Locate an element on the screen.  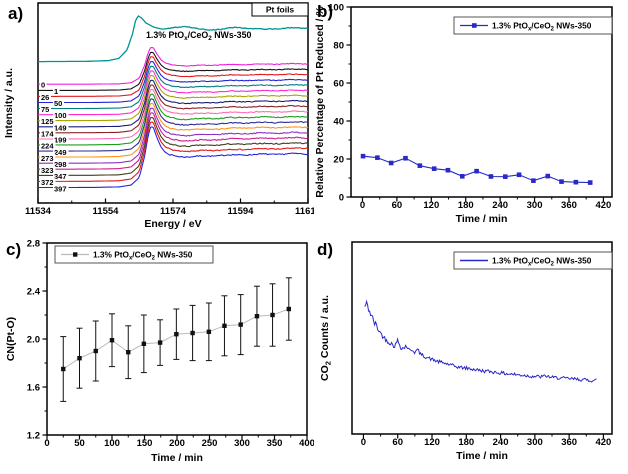
x-axis-title: Time / min is located at coordinates (482, 219).